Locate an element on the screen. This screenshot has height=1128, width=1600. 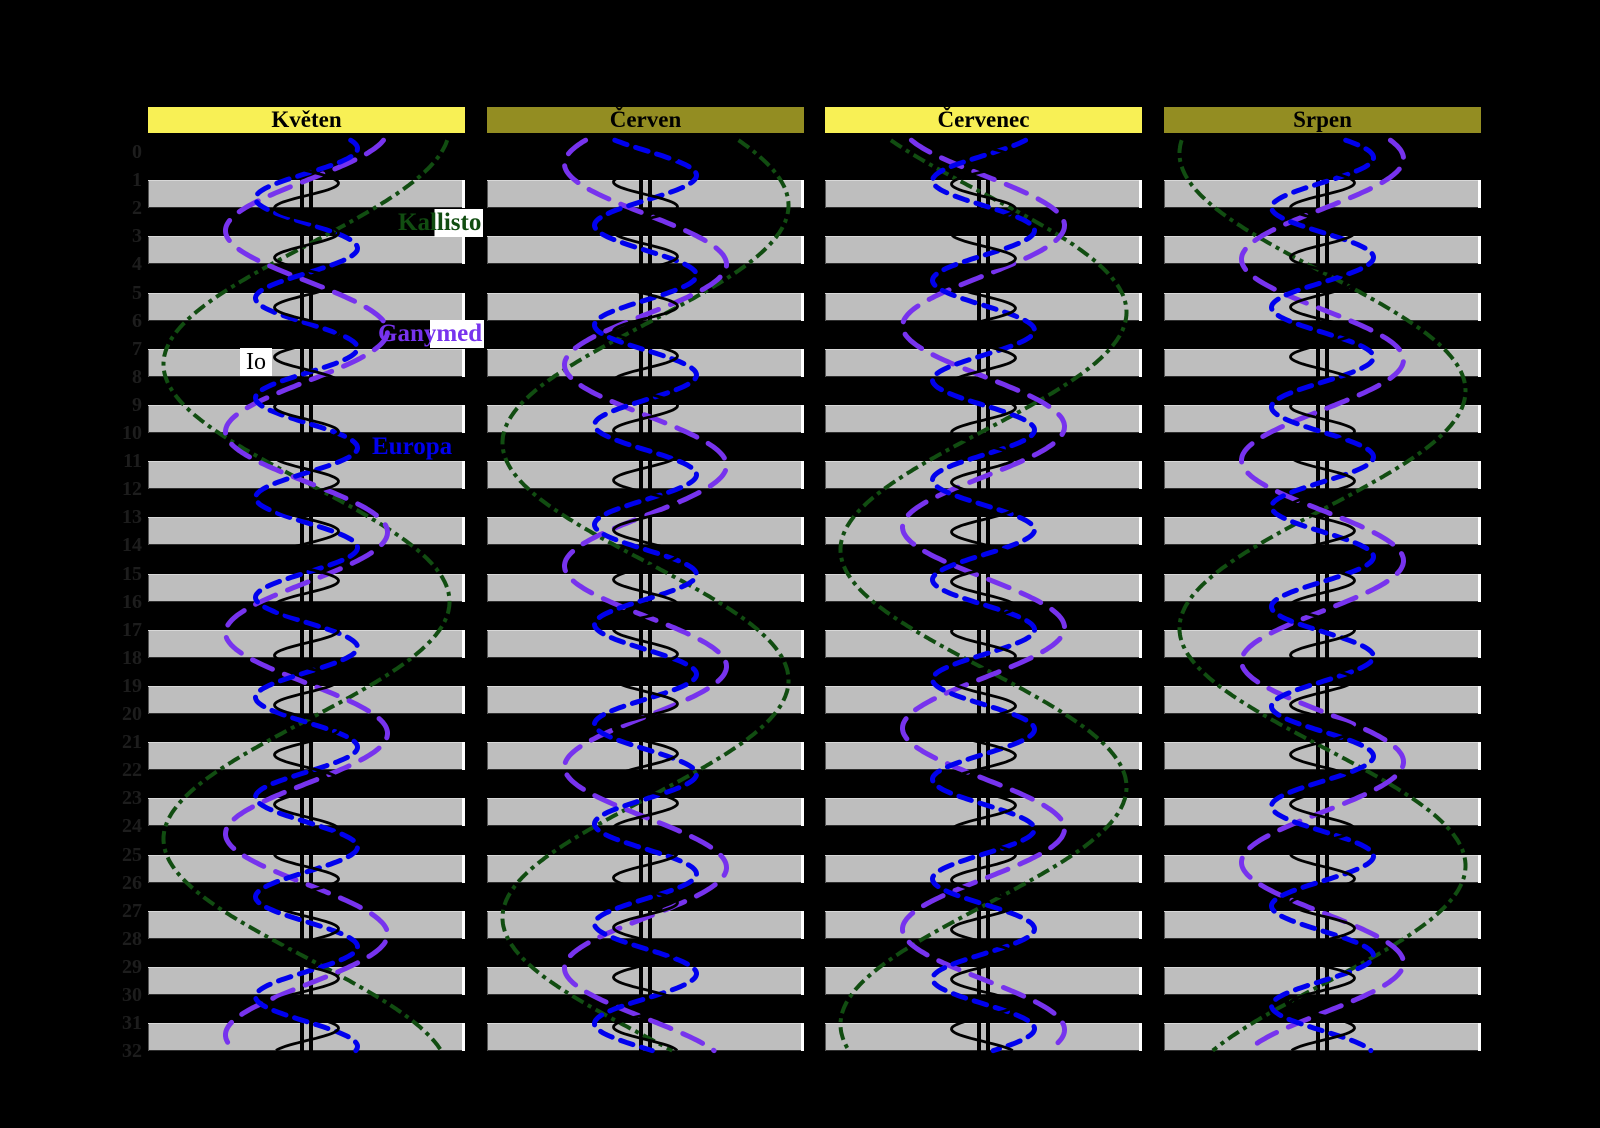
y-tick-label: 21 is located at coordinates (132, 742).